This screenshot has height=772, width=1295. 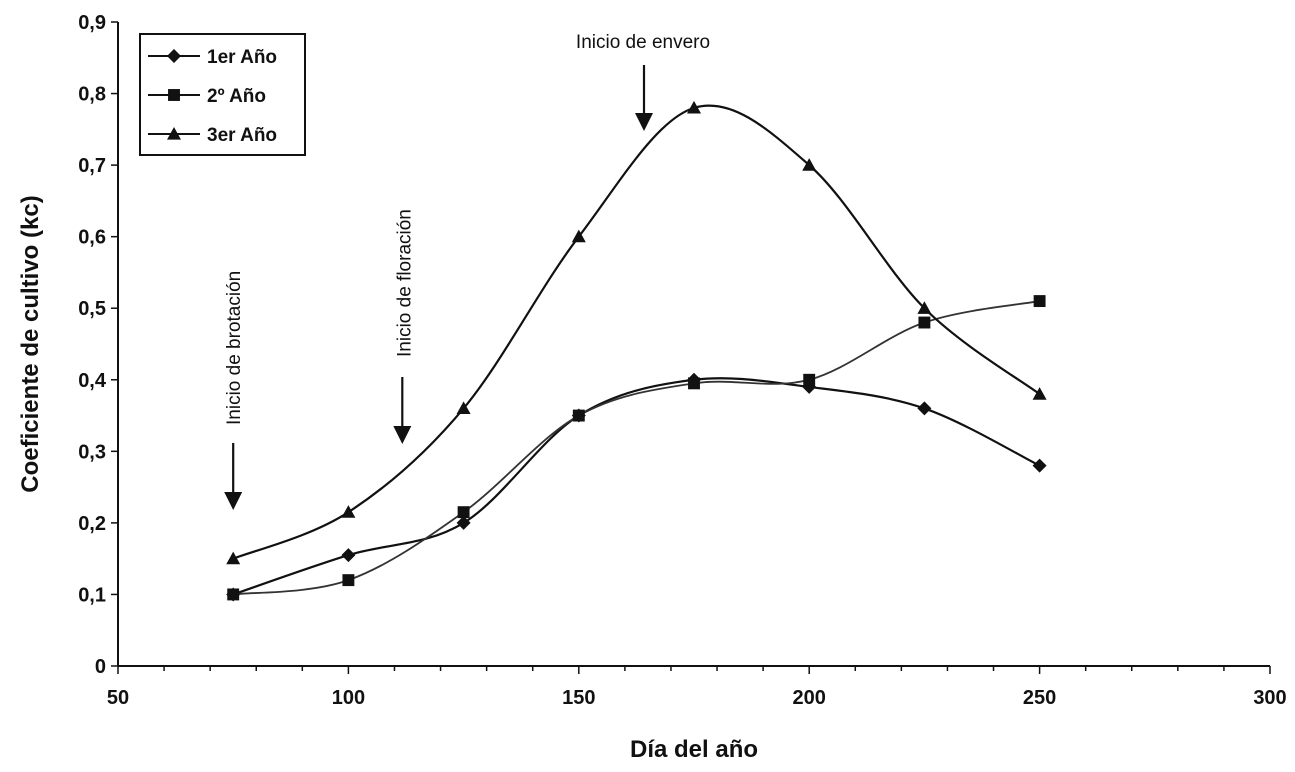 I want to click on legend-marker-triangle, so click(x=174, y=133).